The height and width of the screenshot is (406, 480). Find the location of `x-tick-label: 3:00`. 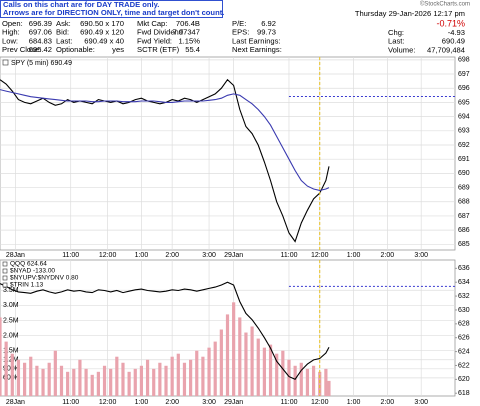

x-tick-label: 3:00 is located at coordinates (209, 255).